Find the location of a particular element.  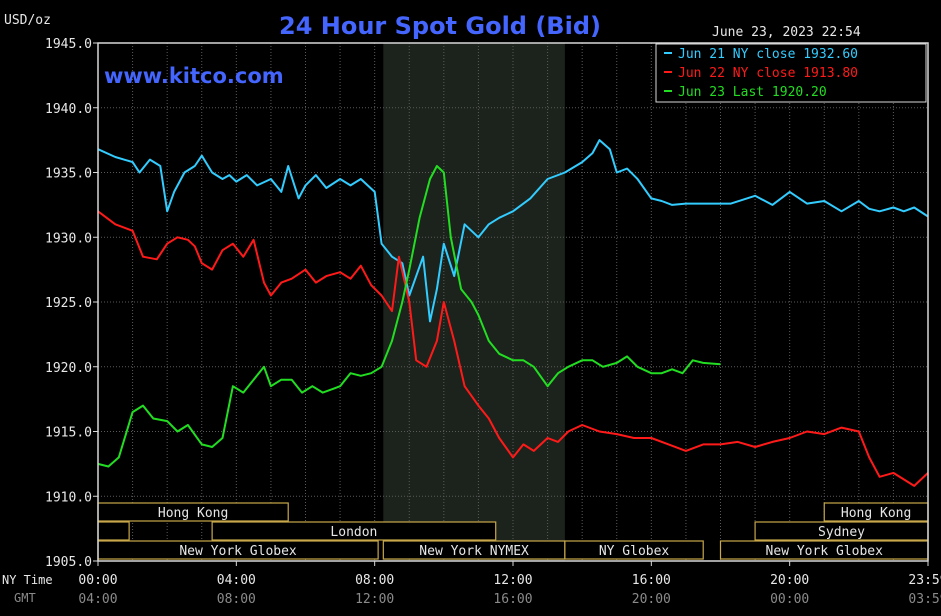

session-label: New York NYMEX is located at coordinates (474, 551).